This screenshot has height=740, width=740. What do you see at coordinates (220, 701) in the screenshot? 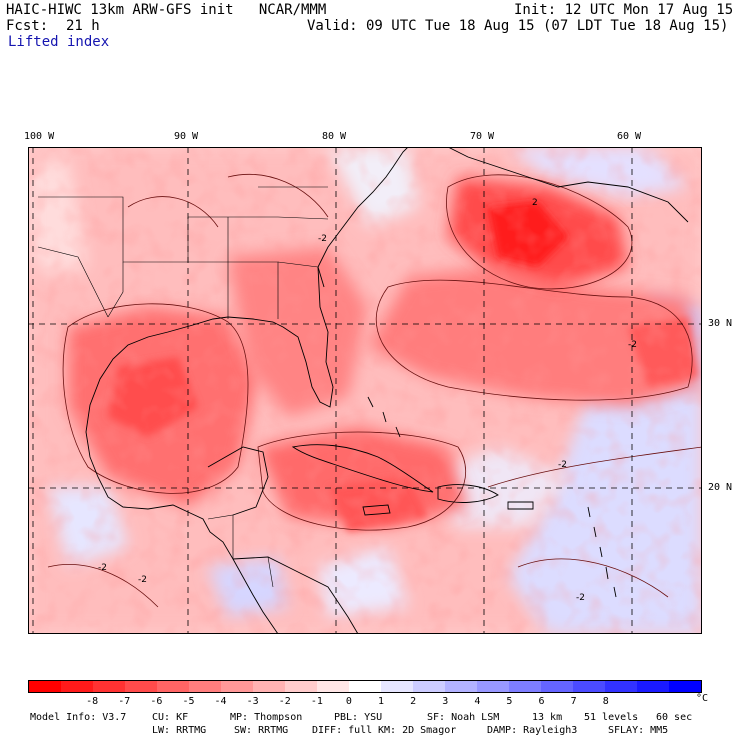
I see `colorbar-tick-label: -4` at bounding box center [220, 701].